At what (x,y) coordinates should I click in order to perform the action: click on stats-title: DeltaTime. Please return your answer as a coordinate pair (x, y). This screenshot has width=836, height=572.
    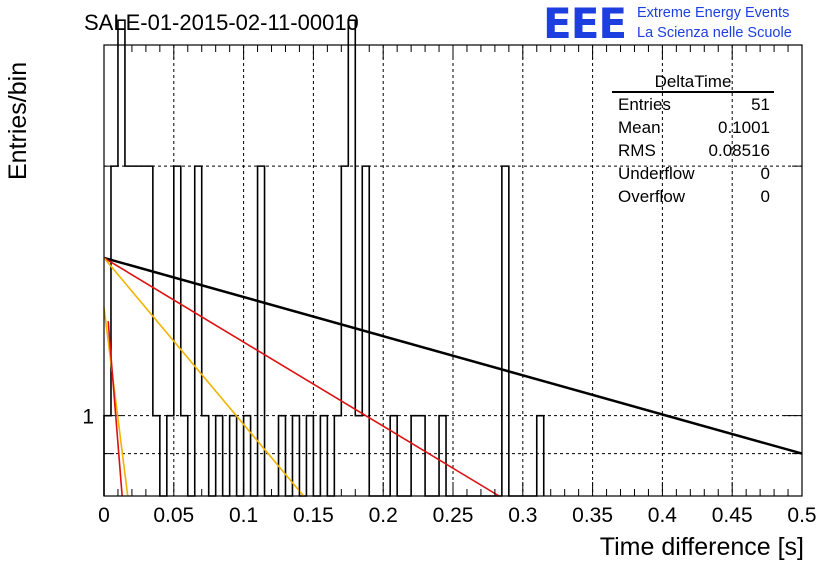
    Looking at the image, I should click on (693, 82).